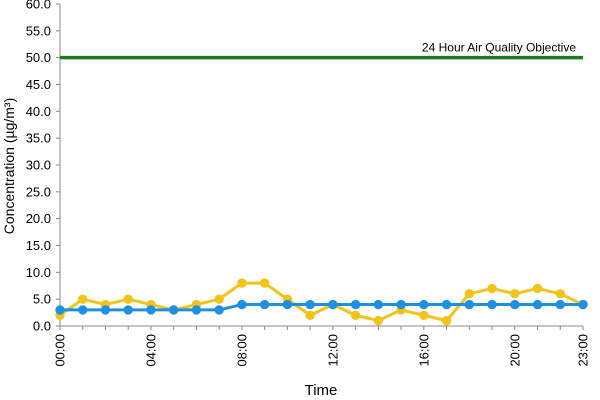 Image resolution: width=600 pixels, height=400 pixels. I want to click on y-tick-label: 55.0, so click(38, 30).